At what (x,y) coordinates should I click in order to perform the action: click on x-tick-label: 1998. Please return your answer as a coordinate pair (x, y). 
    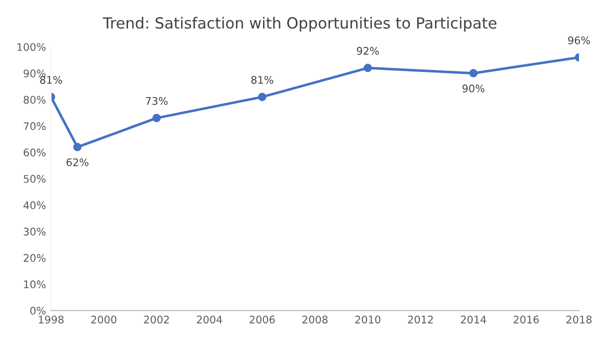
    Looking at the image, I should click on (51, 320).